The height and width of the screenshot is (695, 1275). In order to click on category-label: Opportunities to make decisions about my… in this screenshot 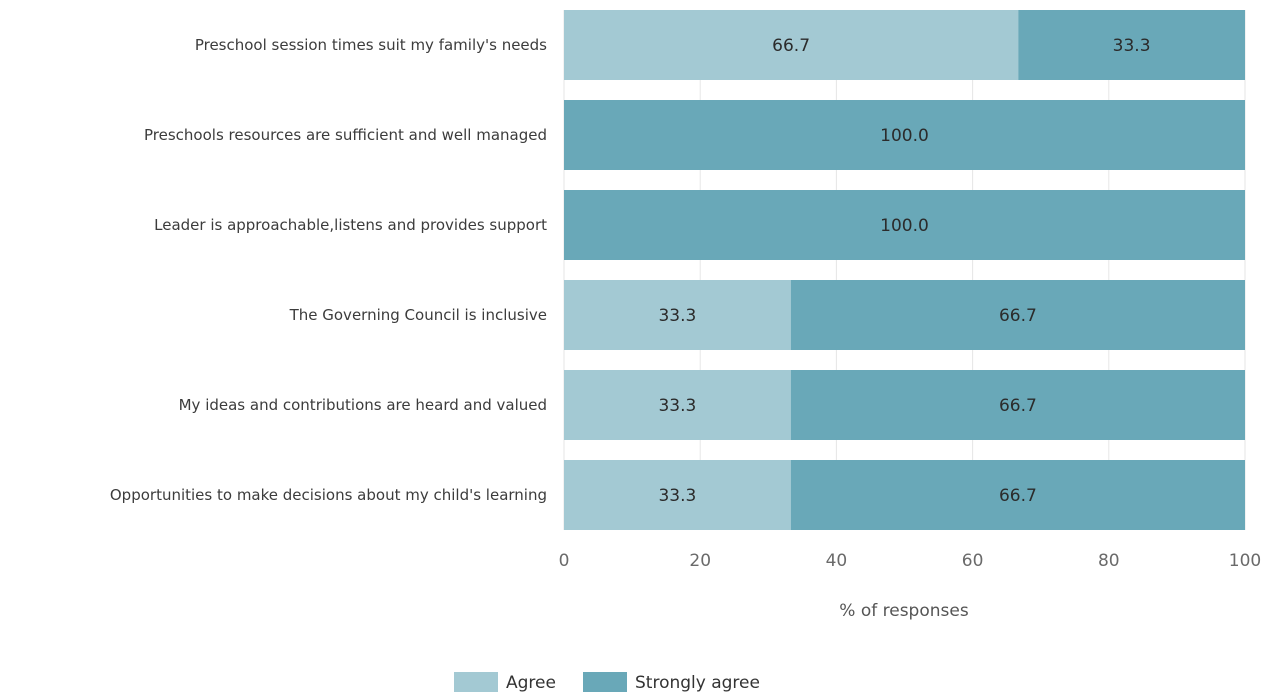, I will do `click(328, 495)`.